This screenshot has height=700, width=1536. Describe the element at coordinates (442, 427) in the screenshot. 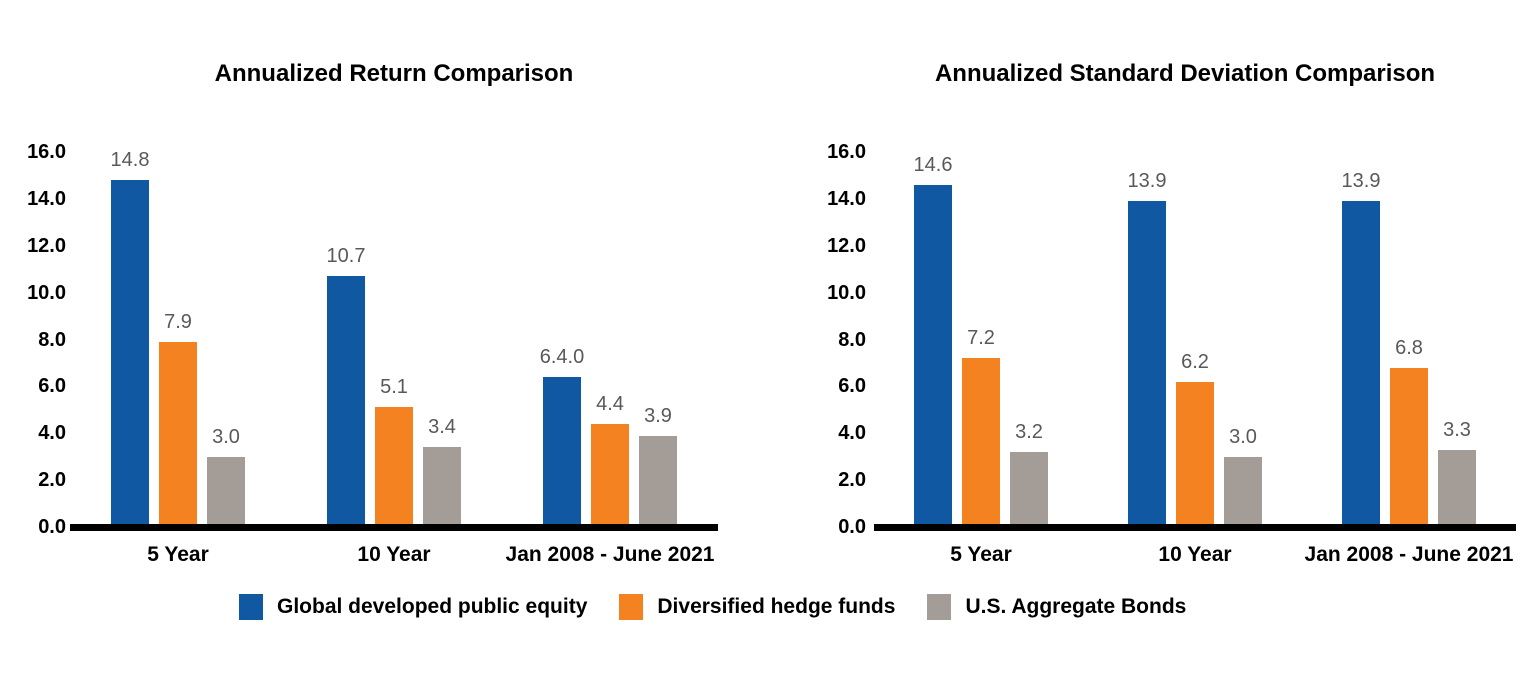

I see `bar-value-label: 3.4` at that location.